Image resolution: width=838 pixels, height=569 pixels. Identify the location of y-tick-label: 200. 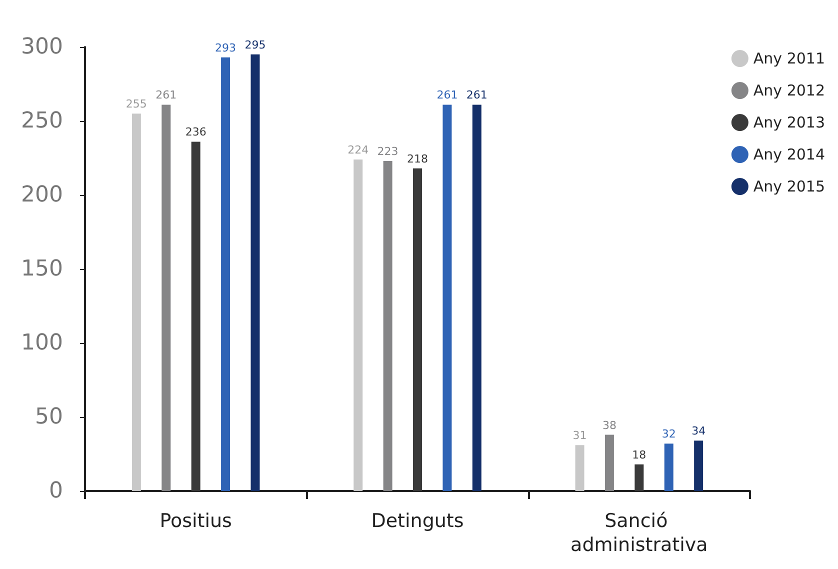
(42, 195).